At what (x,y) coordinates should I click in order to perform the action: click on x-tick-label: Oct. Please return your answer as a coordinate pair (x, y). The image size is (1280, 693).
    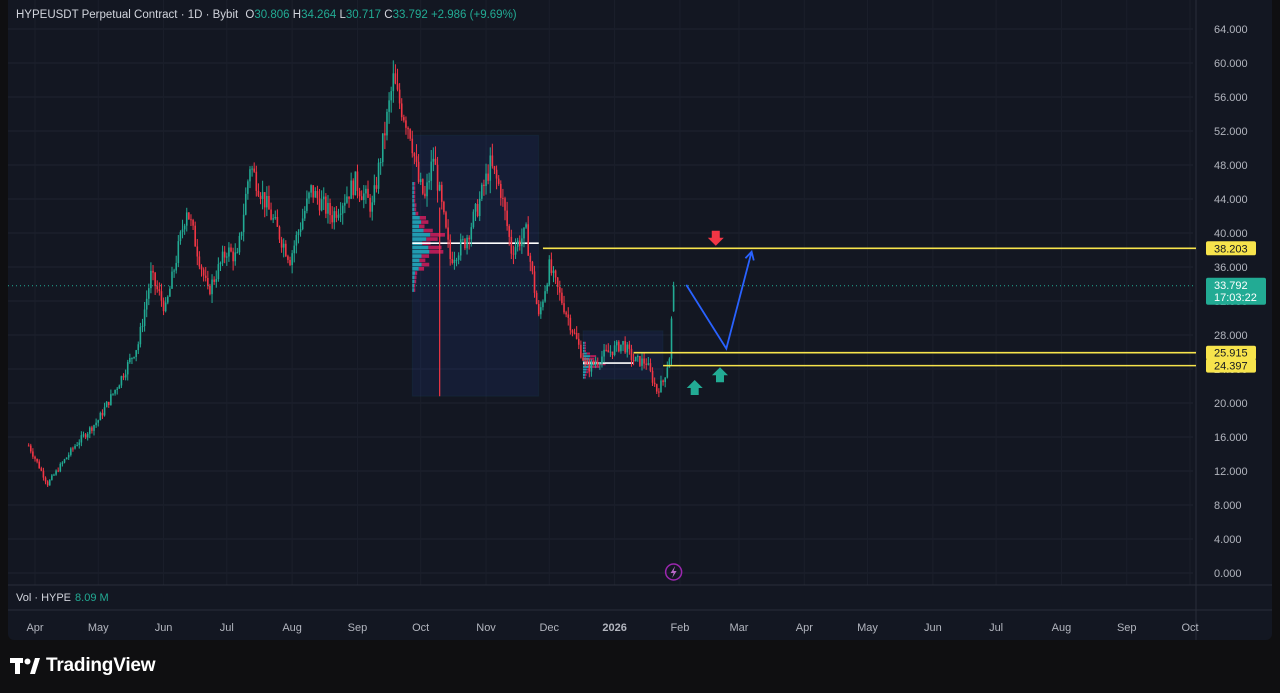
    Looking at the image, I should click on (1189, 628).